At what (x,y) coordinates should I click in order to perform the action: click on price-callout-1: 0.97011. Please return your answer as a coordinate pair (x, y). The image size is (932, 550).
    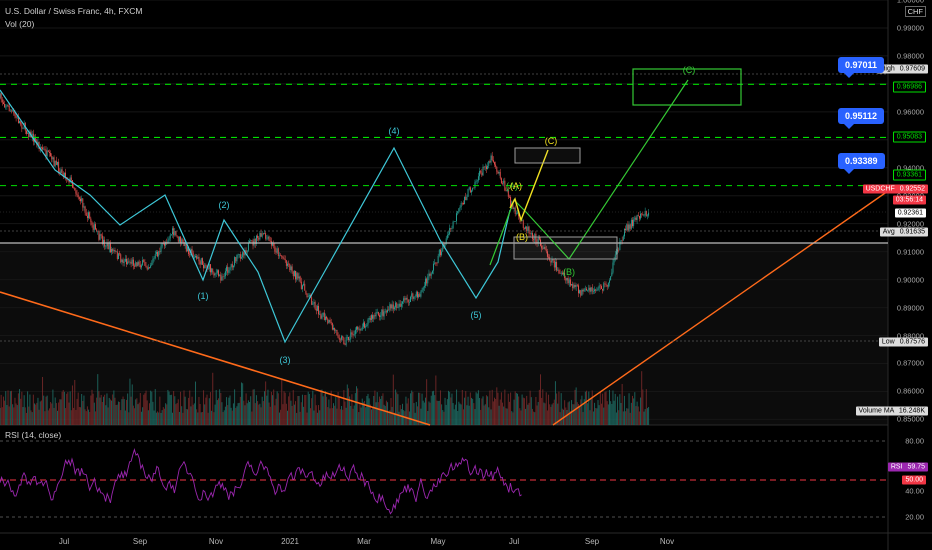
    Looking at the image, I should click on (861, 67).